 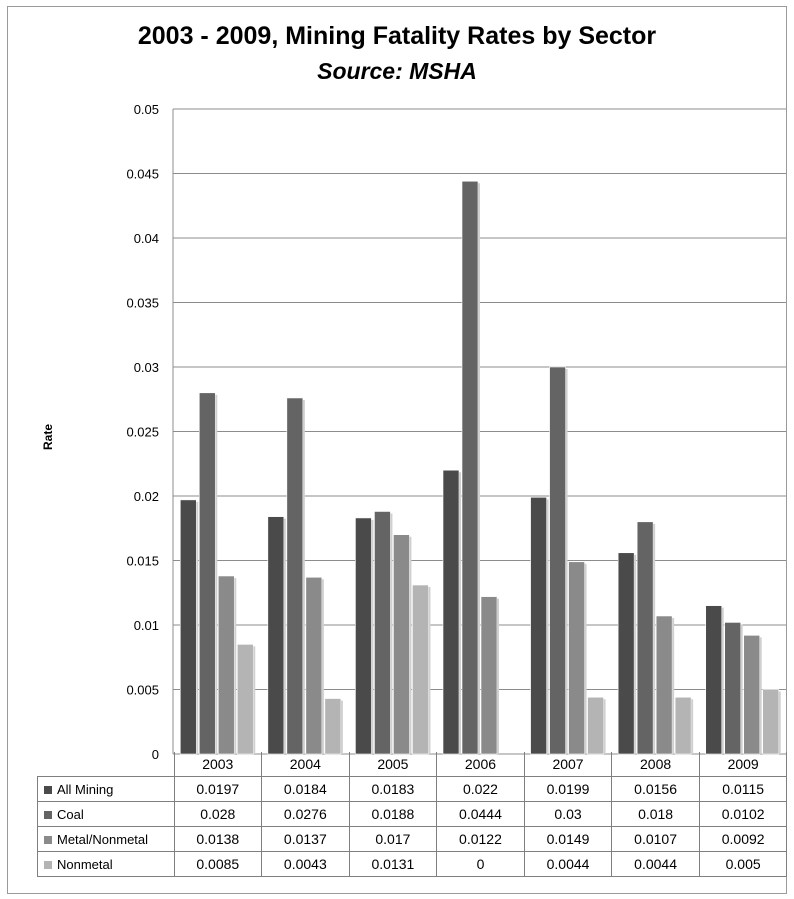 I want to click on bar-metal-nonmetal-2003, so click(x=226, y=665).